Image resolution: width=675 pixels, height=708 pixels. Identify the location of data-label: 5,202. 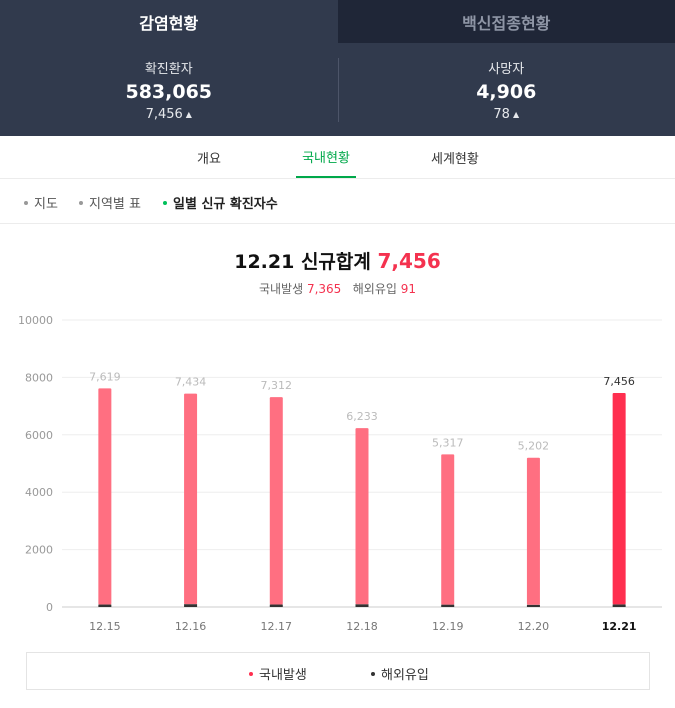
(534, 446).